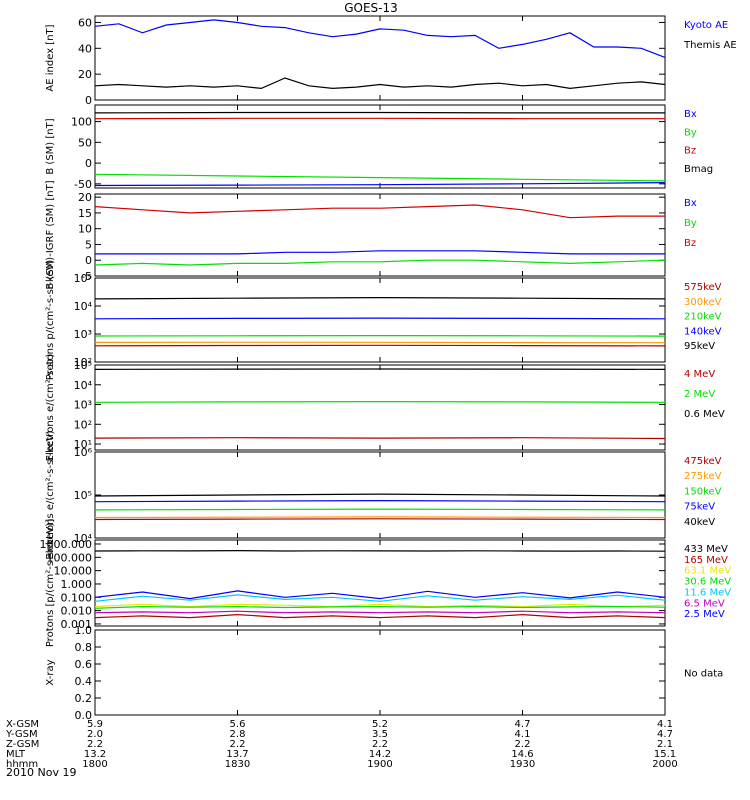 The image size is (750, 800). Describe the element at coordinates (707, 592) in the screenshot. I see `legend-label: 11.6 MeV` at that location.